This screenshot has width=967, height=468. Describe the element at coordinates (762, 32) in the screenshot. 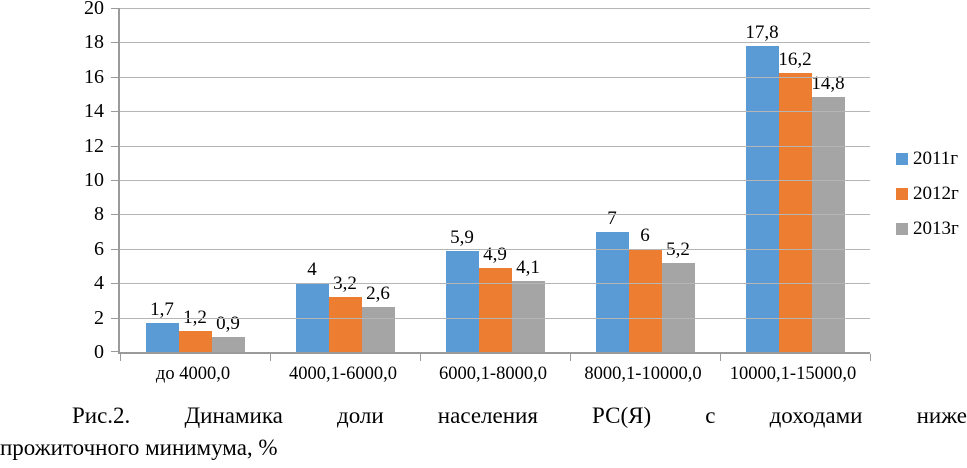

I see `bar-value-label: 17,8` at that location.